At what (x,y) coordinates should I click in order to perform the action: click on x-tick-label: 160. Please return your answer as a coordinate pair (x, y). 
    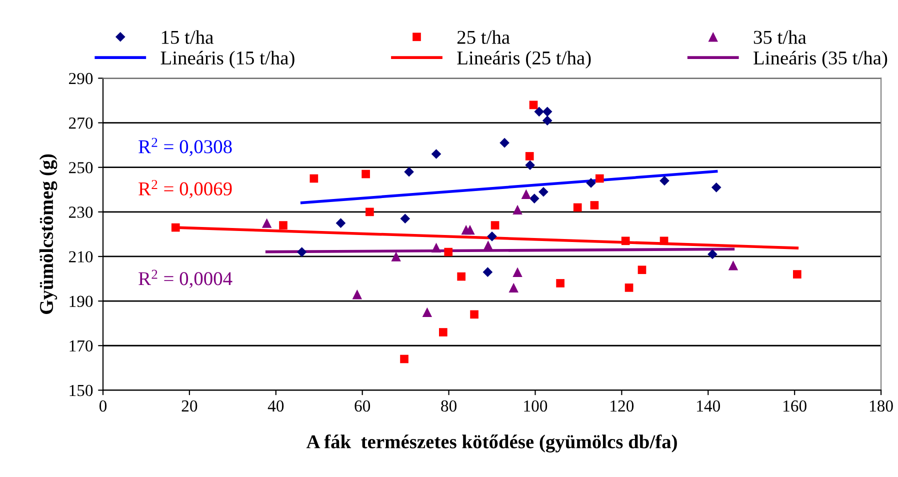
    Looking at the image, I should click on (795, 406).